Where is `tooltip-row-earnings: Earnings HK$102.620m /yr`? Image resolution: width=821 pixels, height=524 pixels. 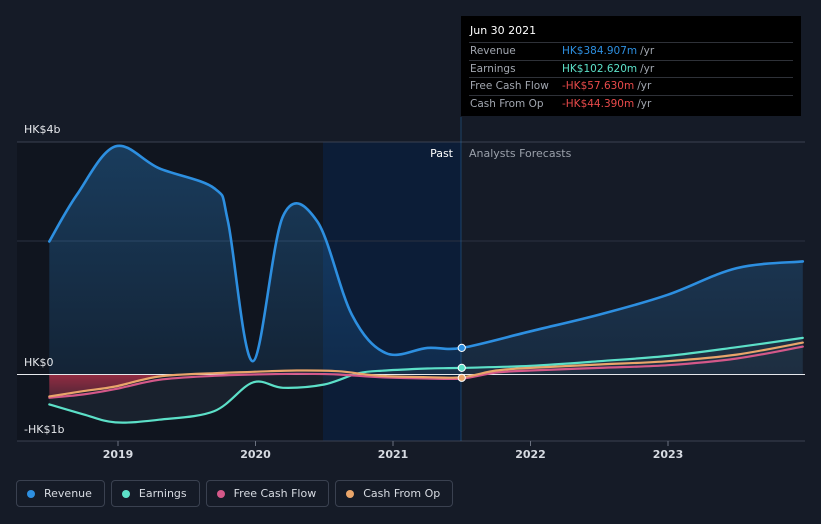 tooltip-row-earnings: Earnings HK$102.620m /yr is located at coordinates (631, 68).